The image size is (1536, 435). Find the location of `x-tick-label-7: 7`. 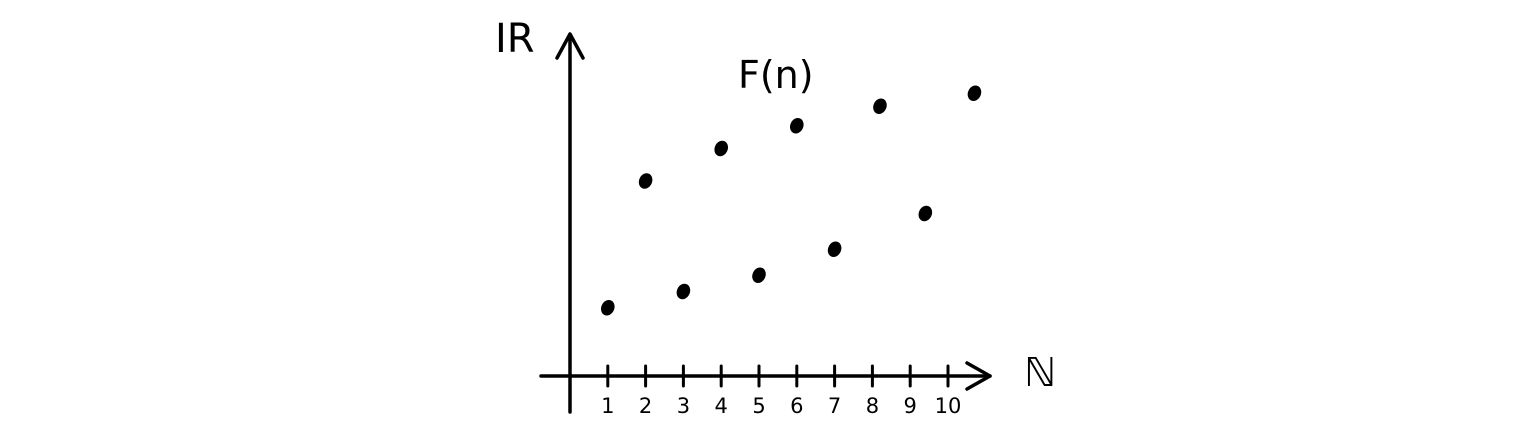

x-tick-label-7: 7 is located at coordinates (834, 406).